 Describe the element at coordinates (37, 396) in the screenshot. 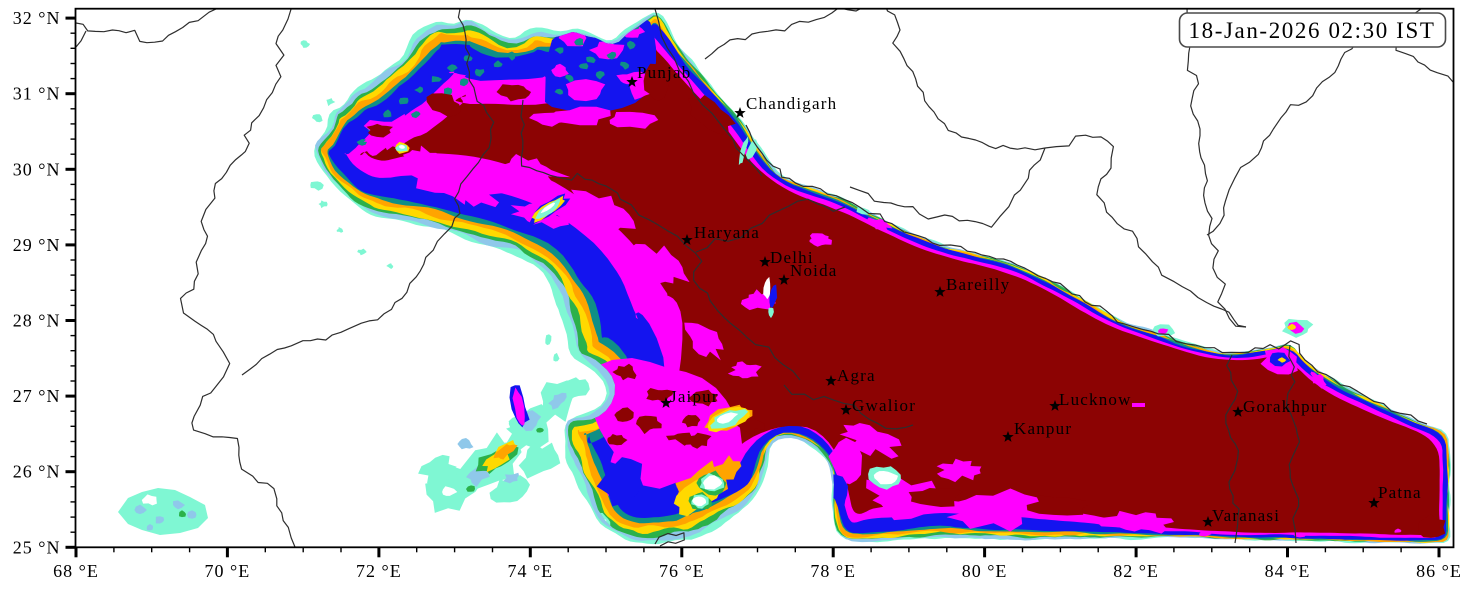

I see `svg-text: 27 °N` at that location.